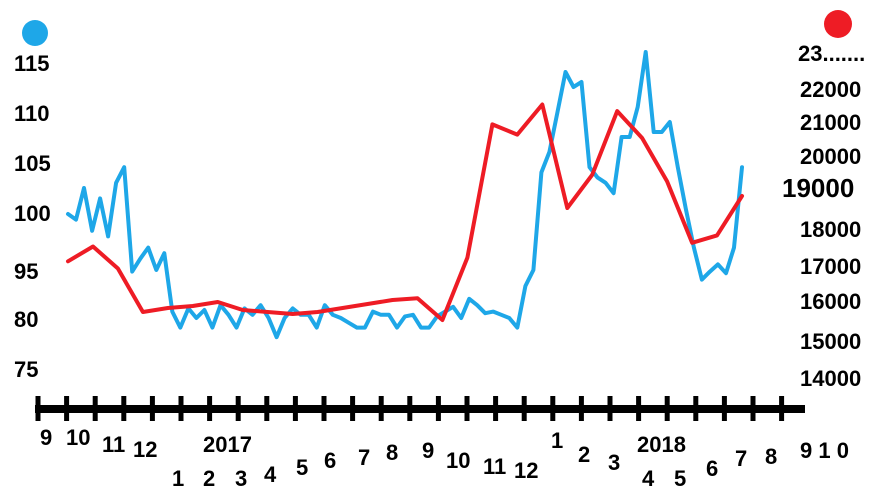 This screenshot has width=884, height=496. Describe the element at coordinates (32, 163) in the screenshot. I see `left-axis-label: 105` at that location.